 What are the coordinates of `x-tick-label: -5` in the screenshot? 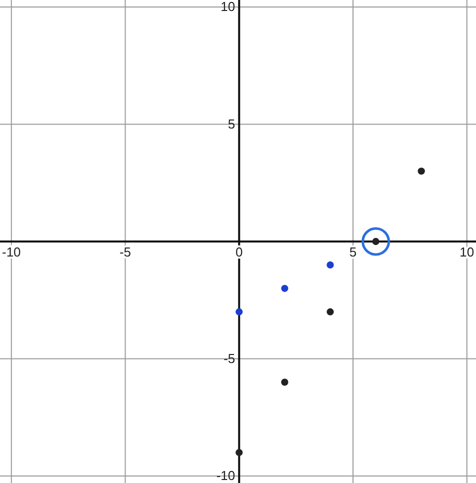 It's located at (125, 252).